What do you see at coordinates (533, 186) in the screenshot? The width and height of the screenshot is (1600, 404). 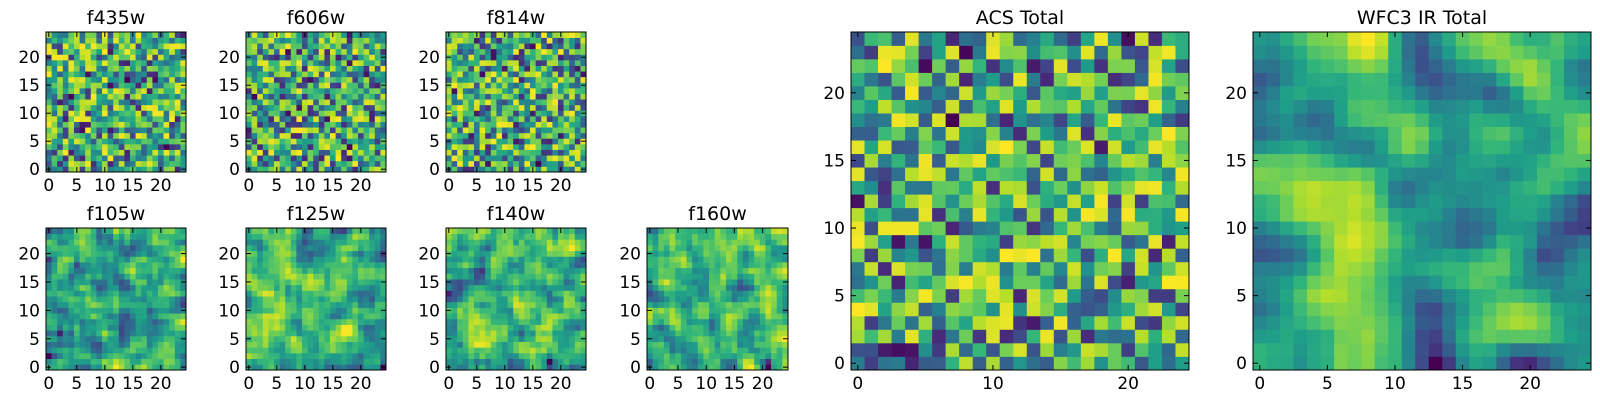 I see `x-tick-label: 15` at bounding box center [533, 186].